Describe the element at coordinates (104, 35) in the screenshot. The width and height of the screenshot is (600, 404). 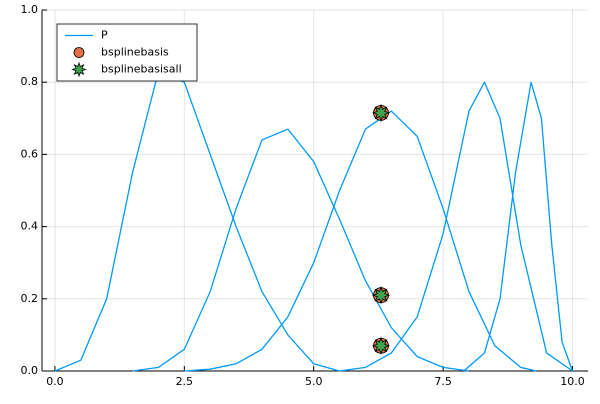
I see `legend-label: P` at that location.